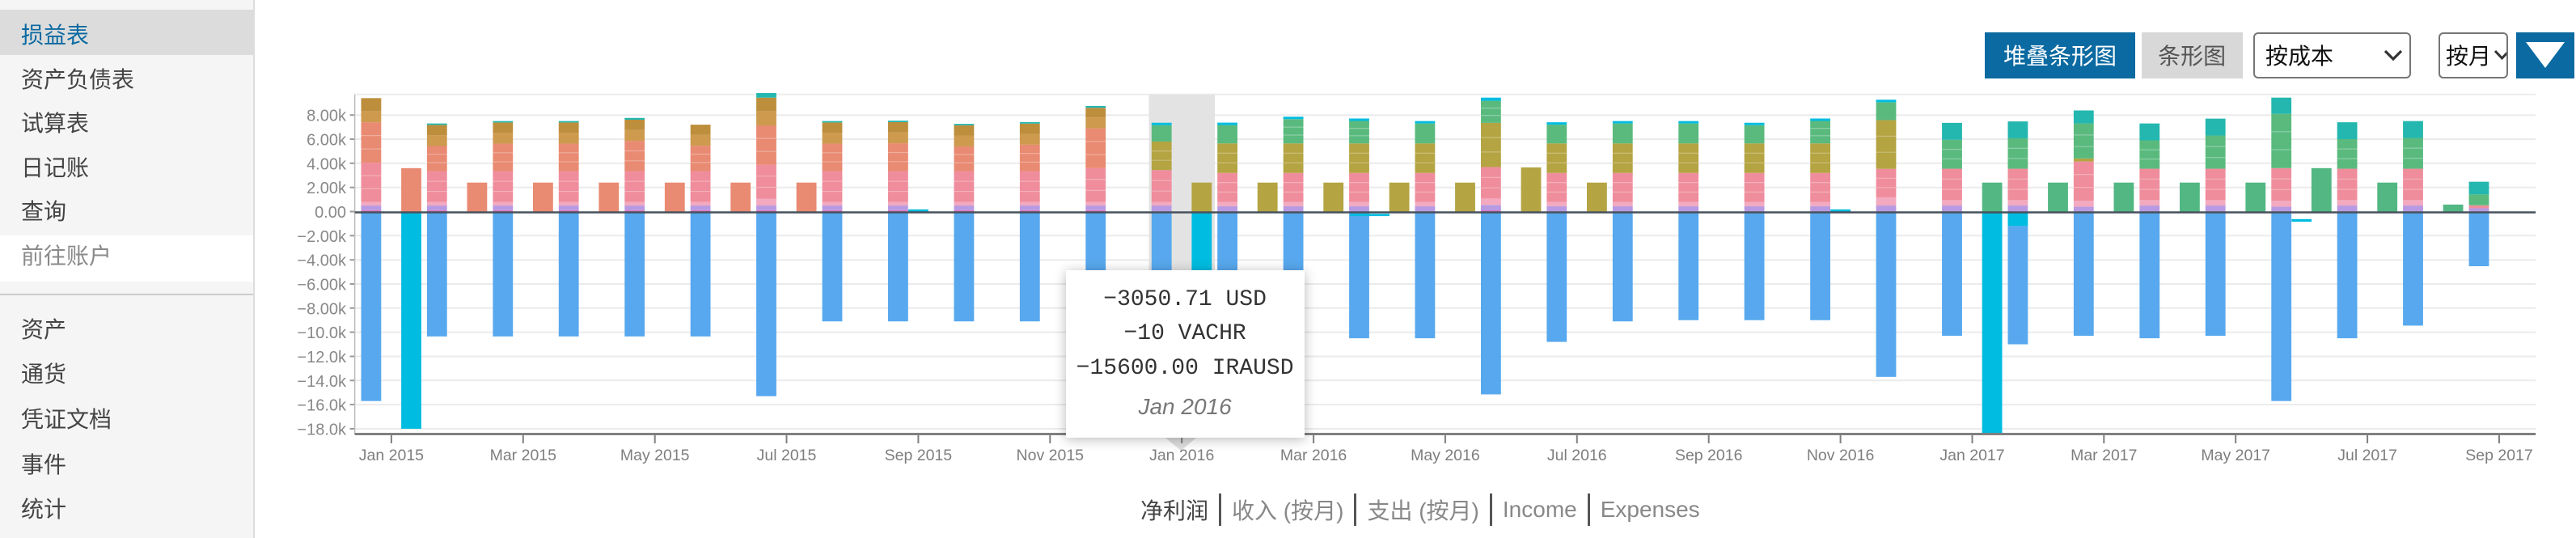 This screenshot has width=2576, height=538. I want to click on svg-text: −10.0k, so click(322, 333).